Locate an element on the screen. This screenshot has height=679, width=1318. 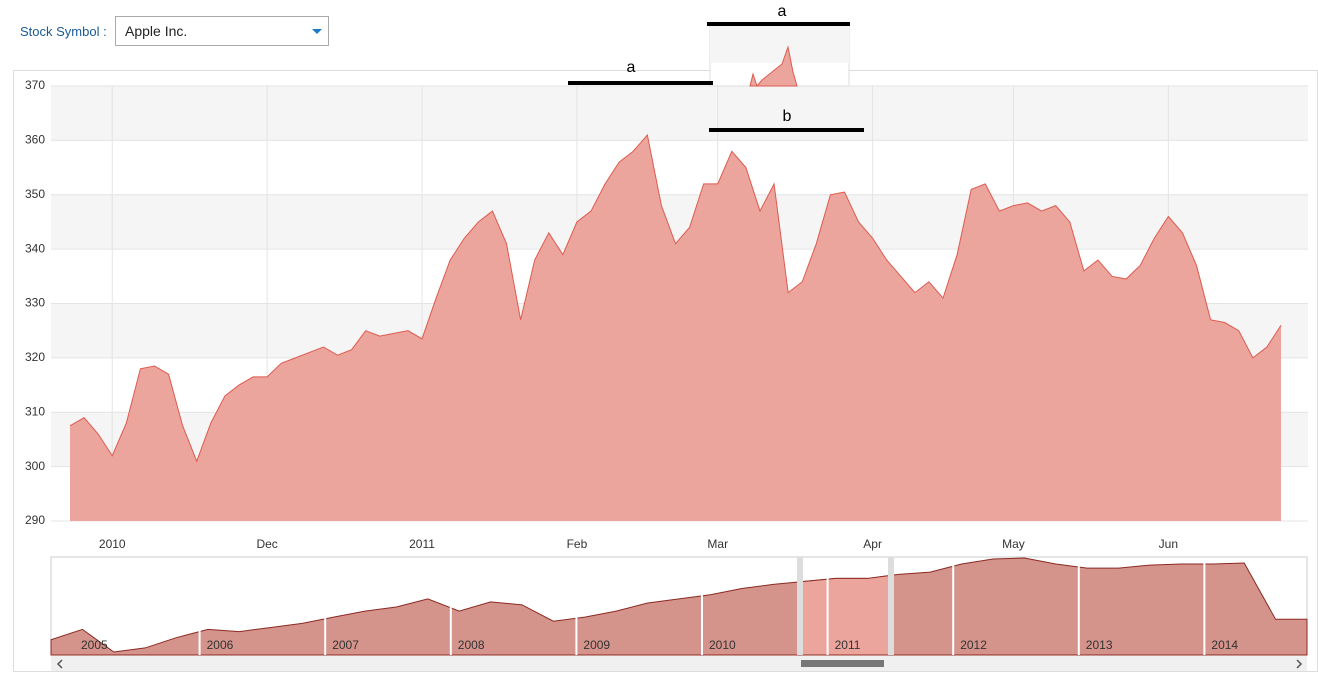
navigator-label: 2013 is located at coordinates (1099, 645).